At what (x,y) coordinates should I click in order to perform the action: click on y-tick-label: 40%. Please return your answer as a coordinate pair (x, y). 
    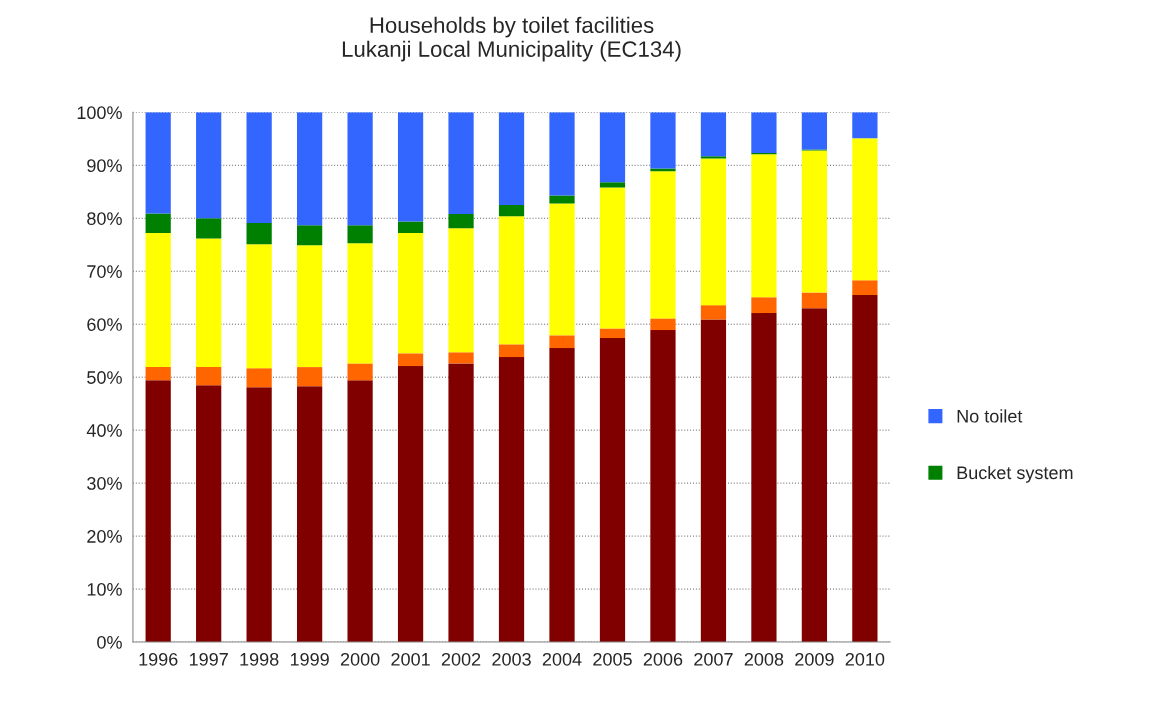
    Looking at the image, I should click on (104, 430).